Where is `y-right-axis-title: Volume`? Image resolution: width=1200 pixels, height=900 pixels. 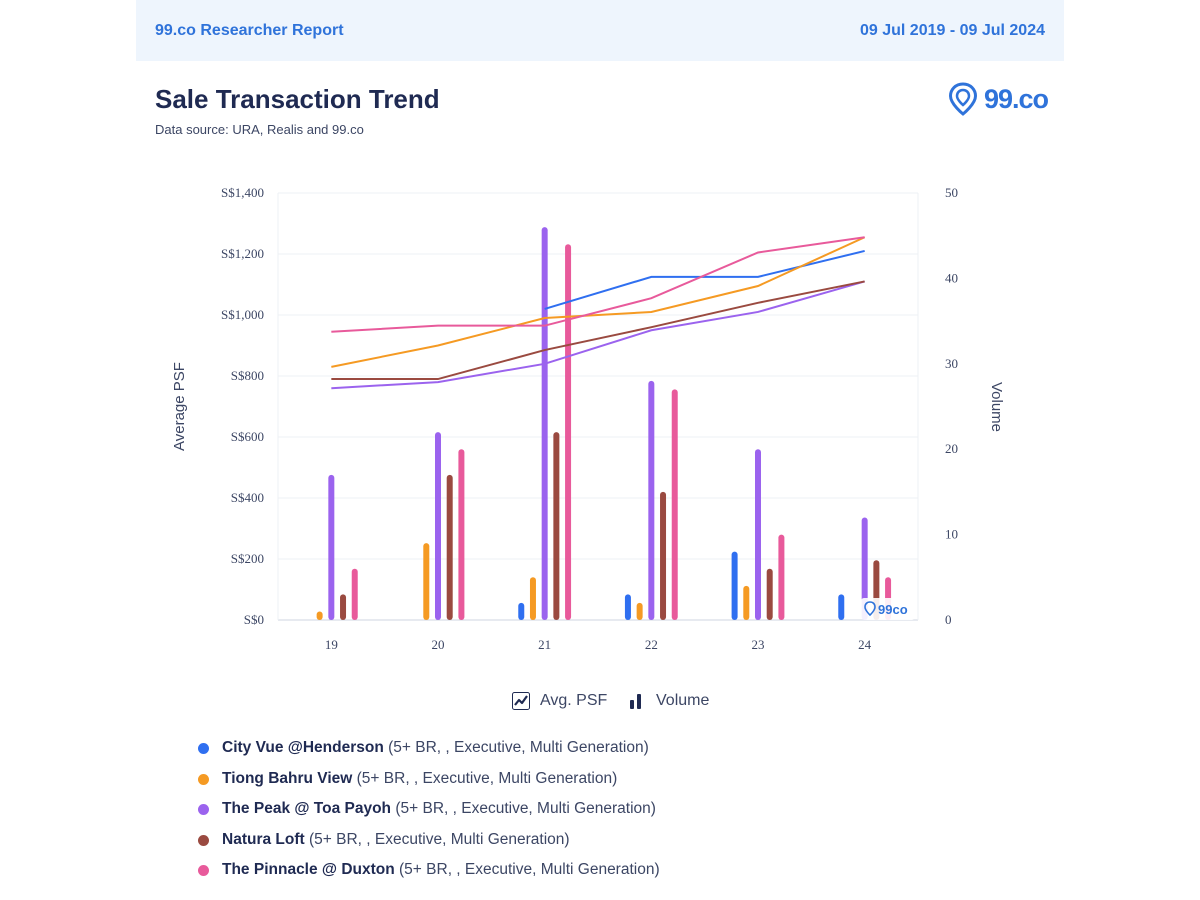
y-right-axis-title: Volume is located at coordinates (996, 407).